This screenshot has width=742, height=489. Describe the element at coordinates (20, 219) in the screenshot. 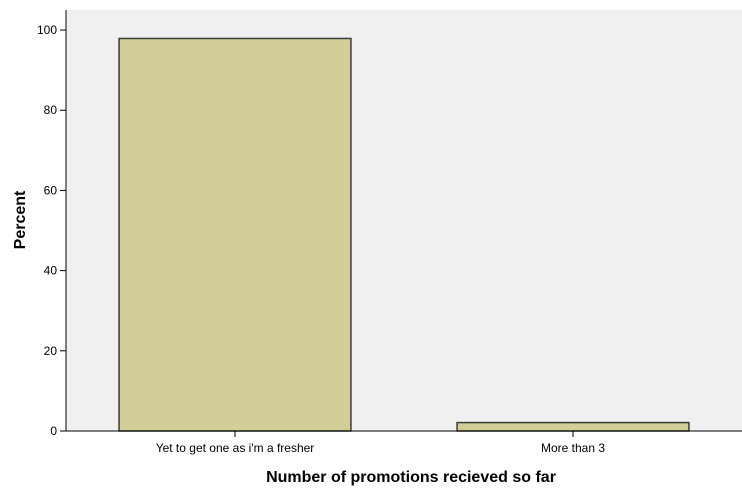

I see `y-axis-title: Percent` at that location.